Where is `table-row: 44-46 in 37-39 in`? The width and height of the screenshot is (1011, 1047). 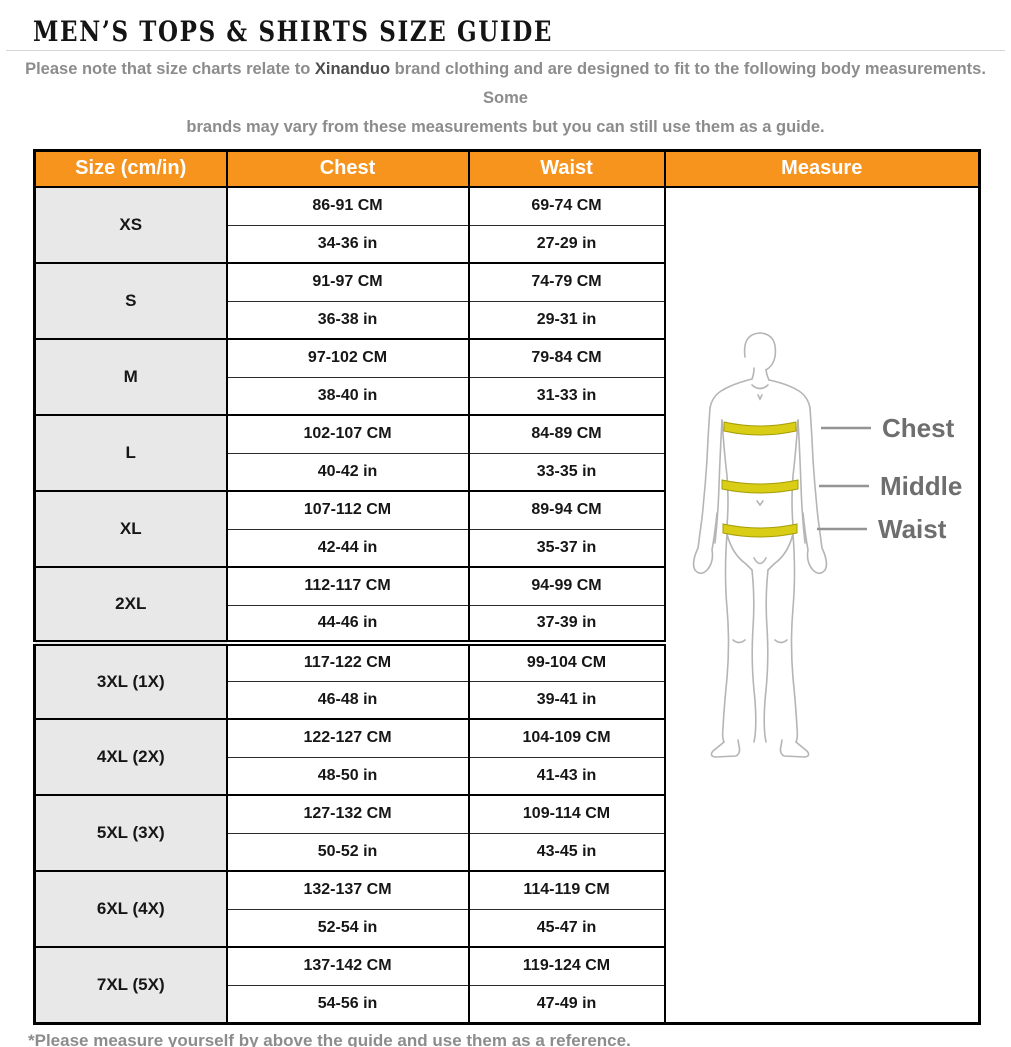 table-row: 44-46 in 37-39 in is located at coordinates (507, 625).